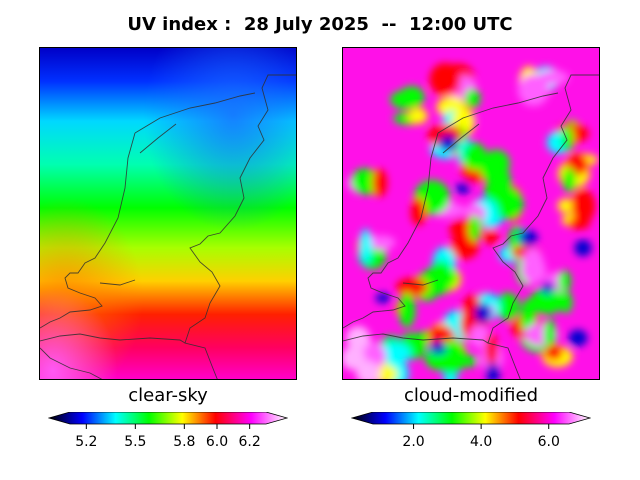  I want to click on clear-sky-label: clear-sky, so click(168, 395).